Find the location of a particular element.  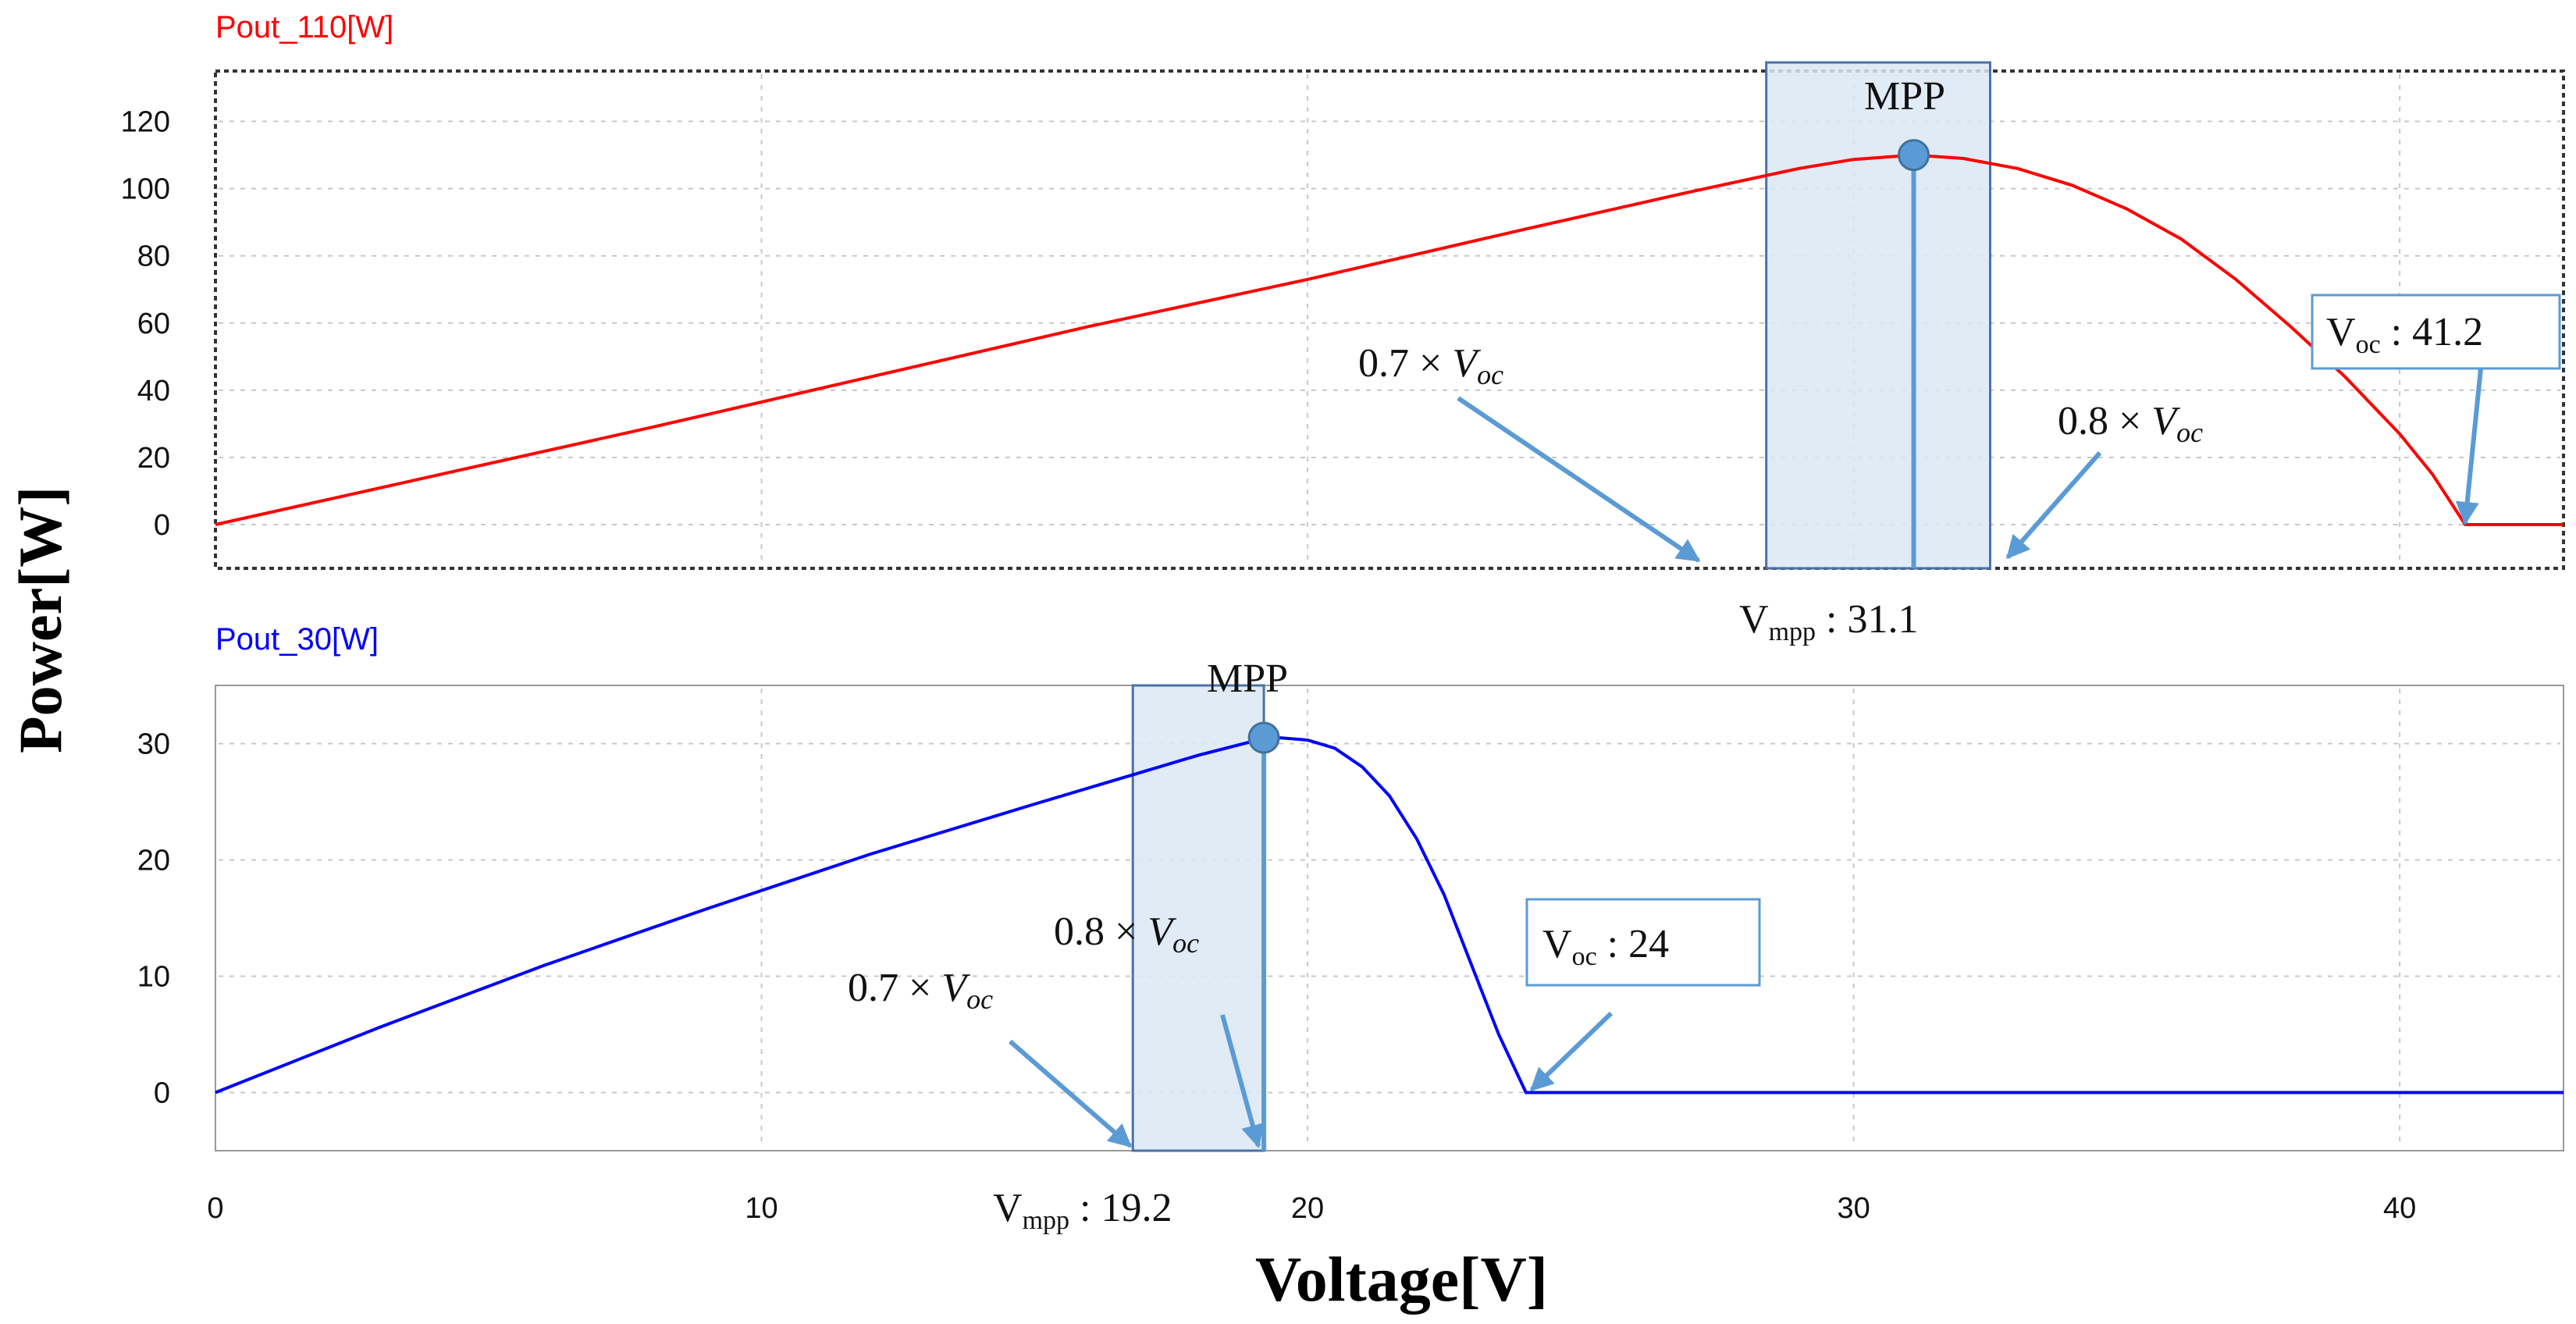

chart-bottom-voc-label: Voc : 24 is located at coordinates (1605, 946).